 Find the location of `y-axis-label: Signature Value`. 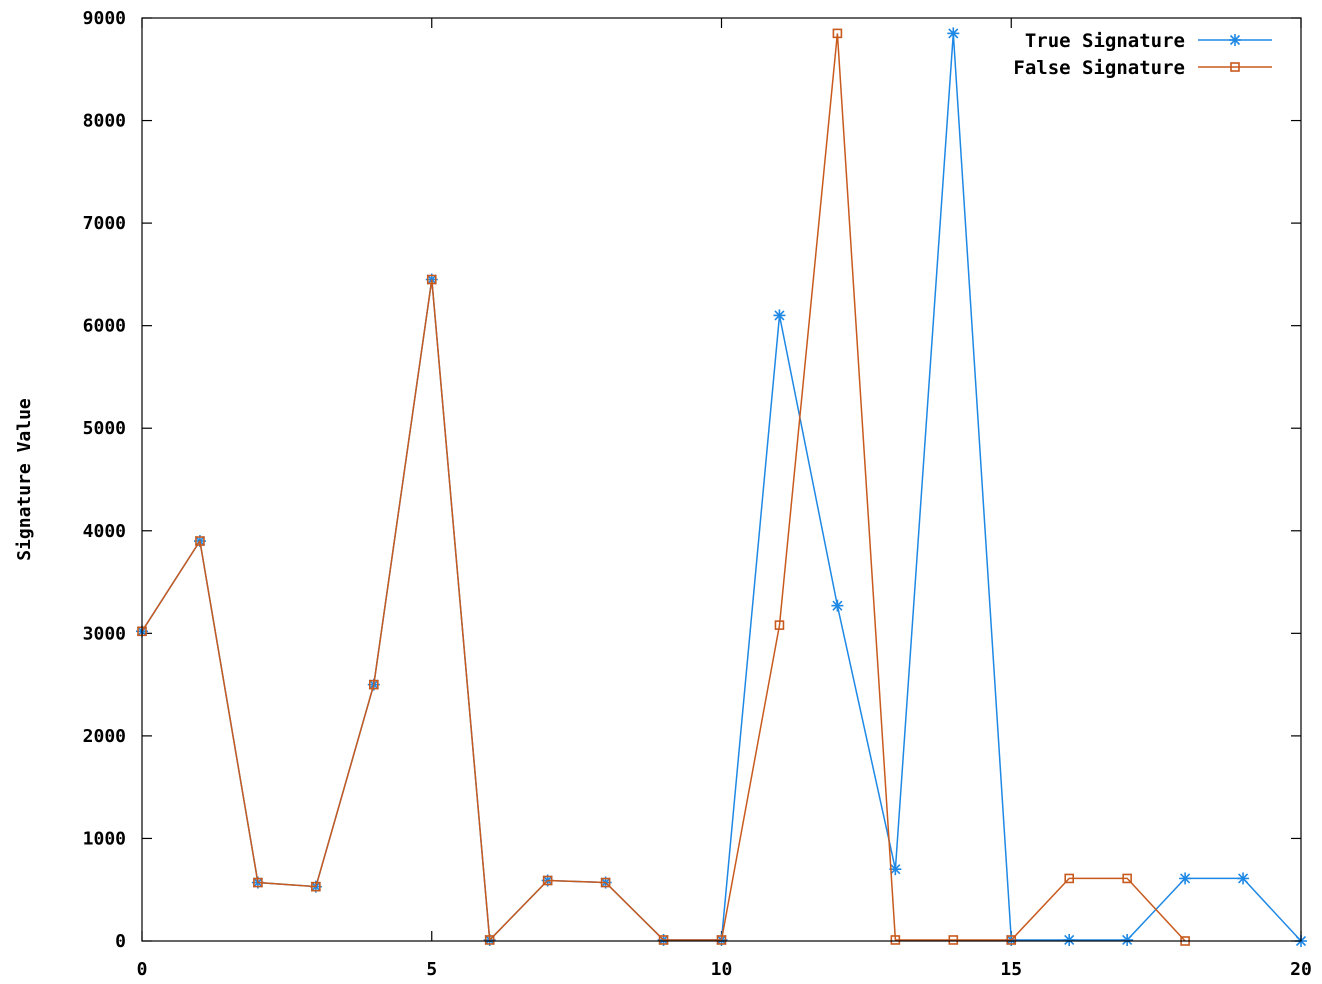

y-axis-label: Signature Value is located at coordinates (24, 479).